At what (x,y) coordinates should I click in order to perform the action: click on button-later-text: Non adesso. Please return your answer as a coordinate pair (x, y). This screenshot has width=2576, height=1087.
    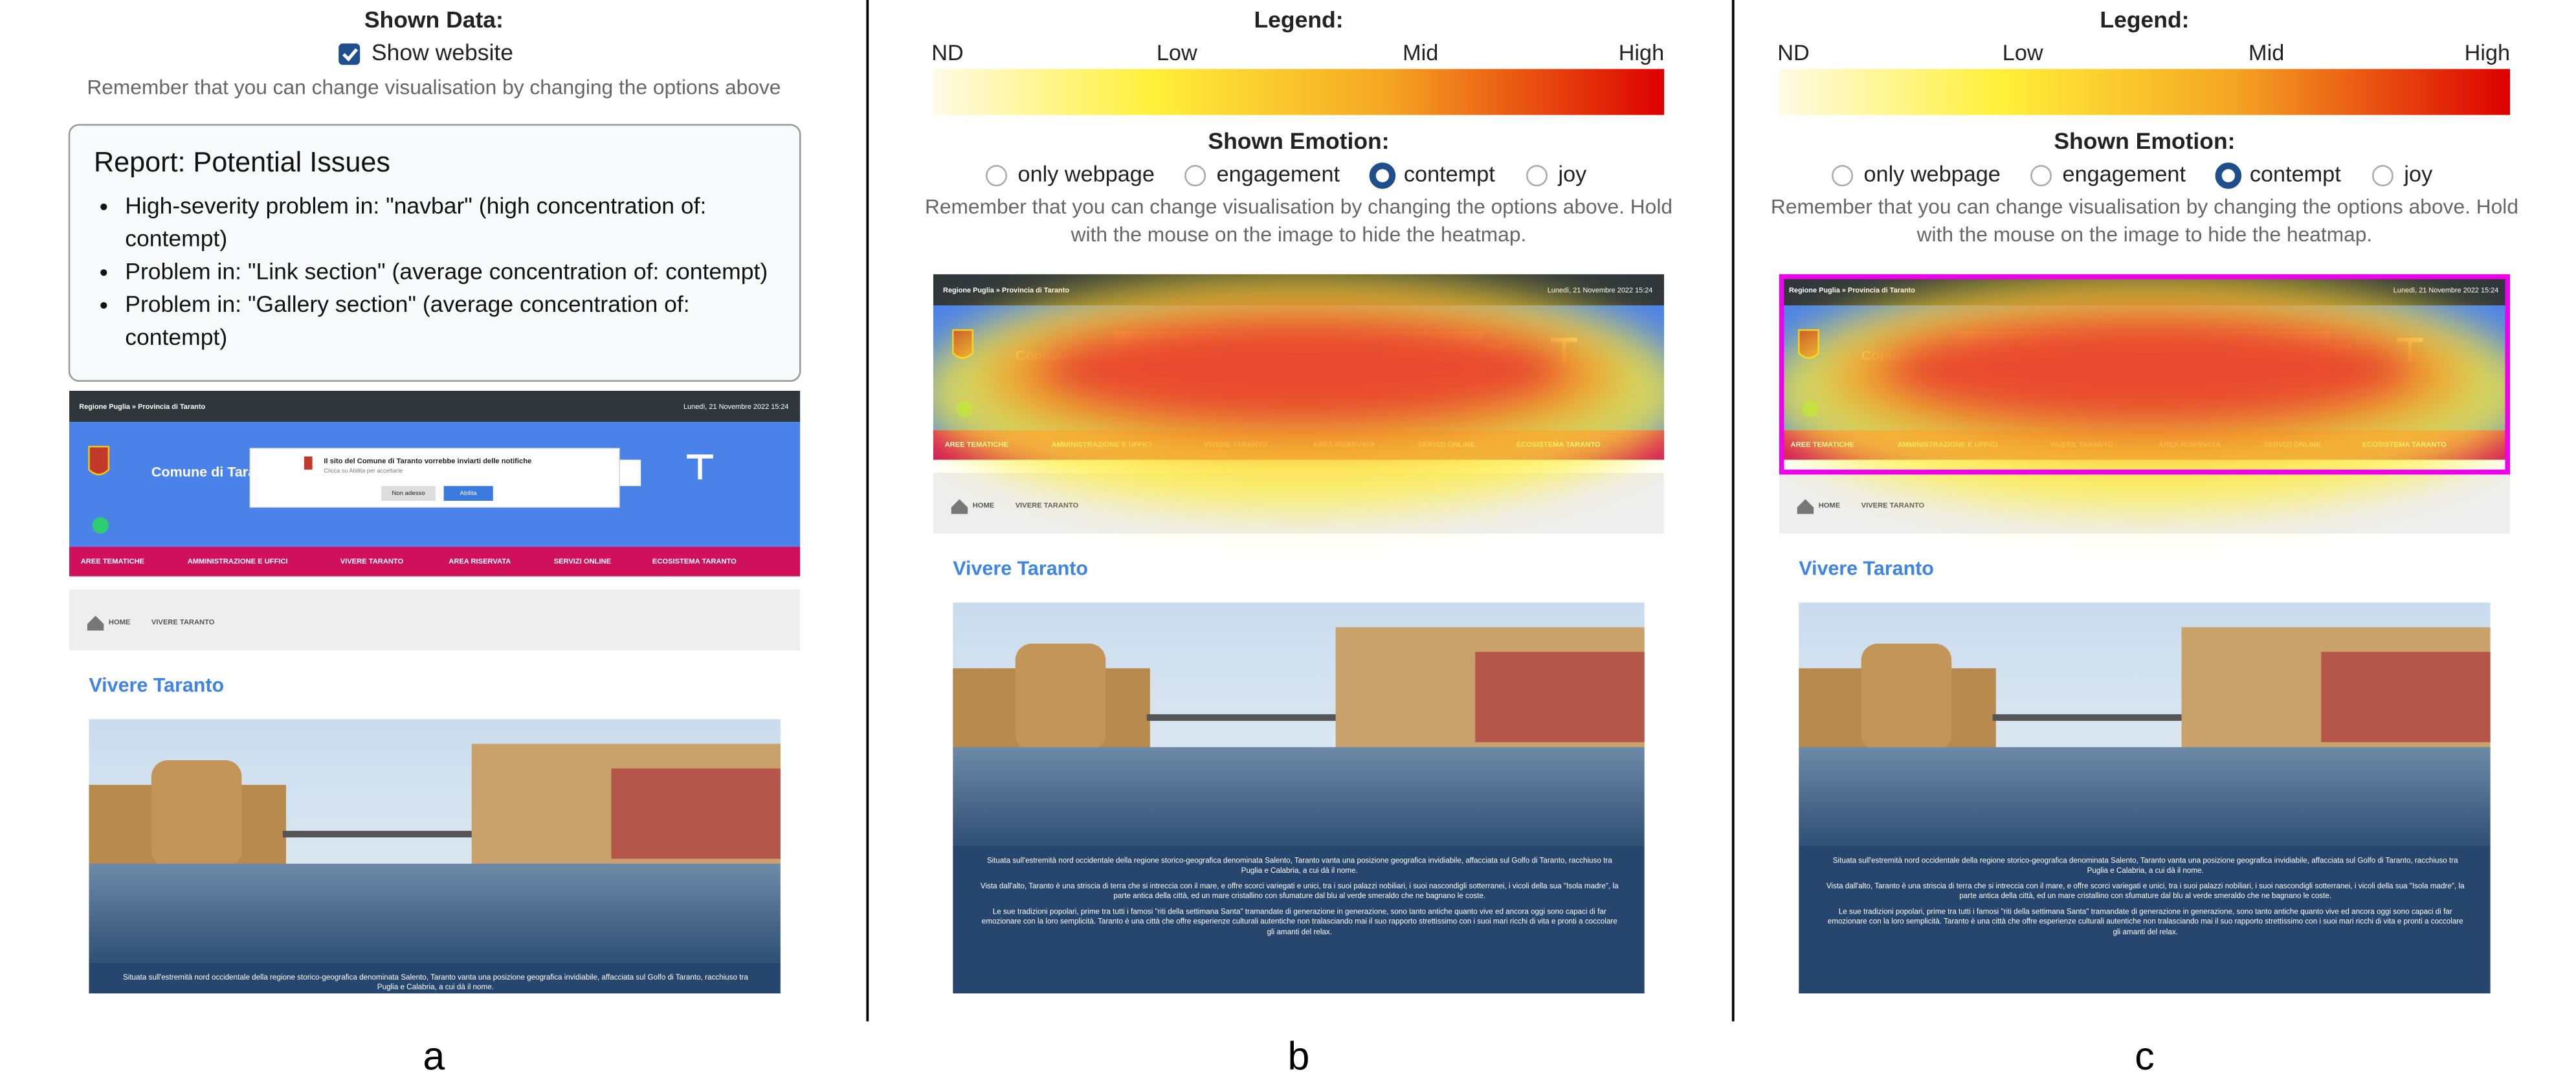
    Looking at the image, I should click on (408, 493).